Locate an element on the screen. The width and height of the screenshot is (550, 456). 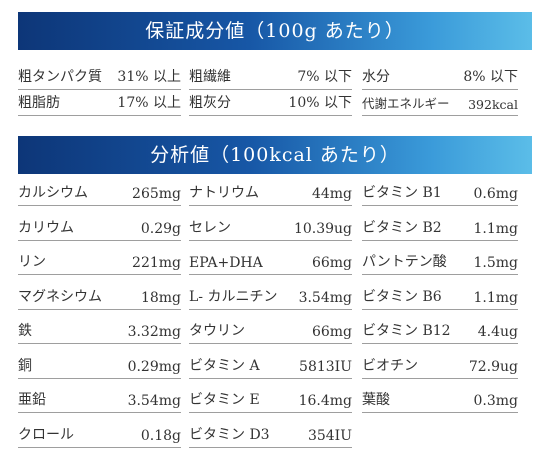
nutrient-value: 0.18g is located at coordinates (160, 435).